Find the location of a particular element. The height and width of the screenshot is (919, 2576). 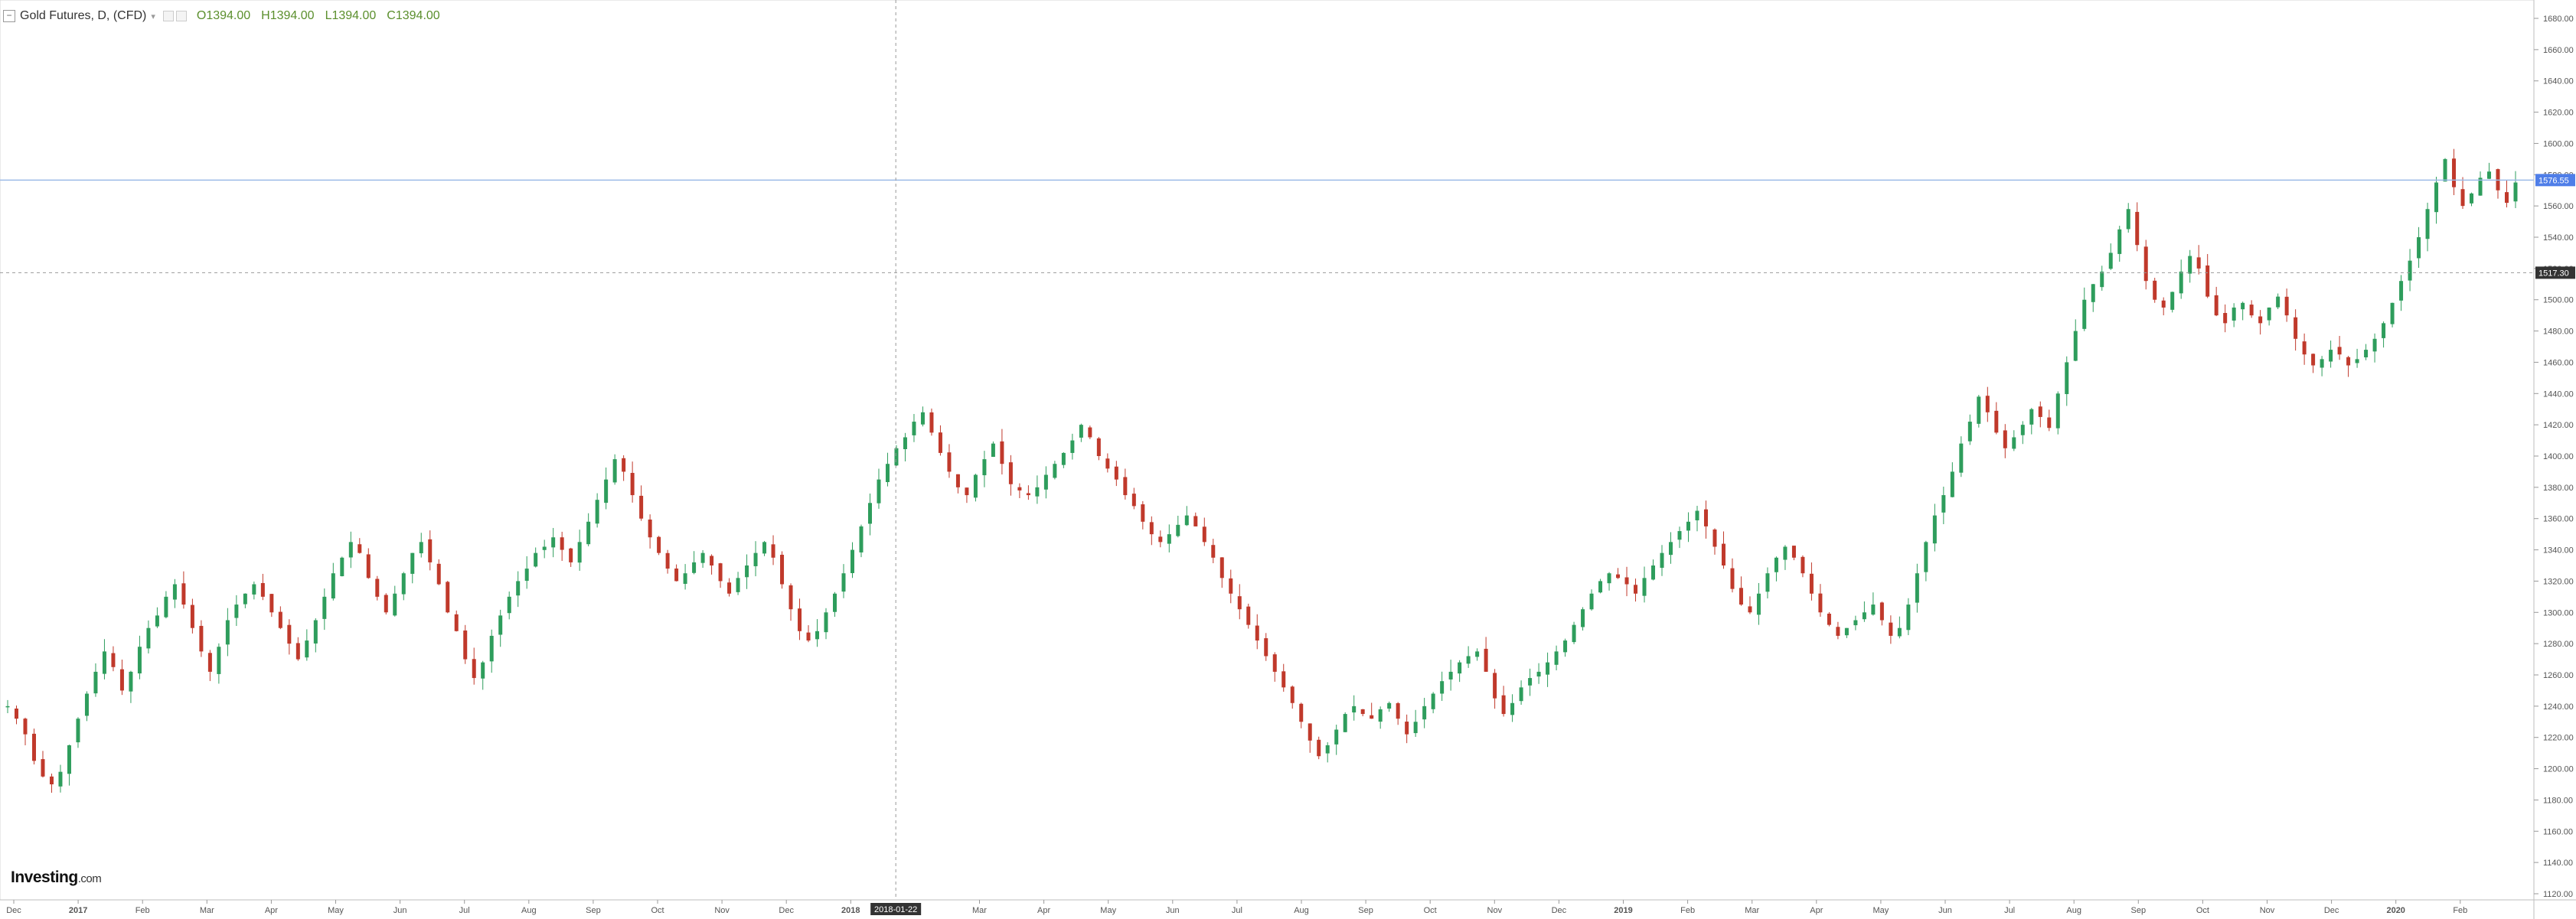

crosshair-date-badge is located at coordinates (896, 909).